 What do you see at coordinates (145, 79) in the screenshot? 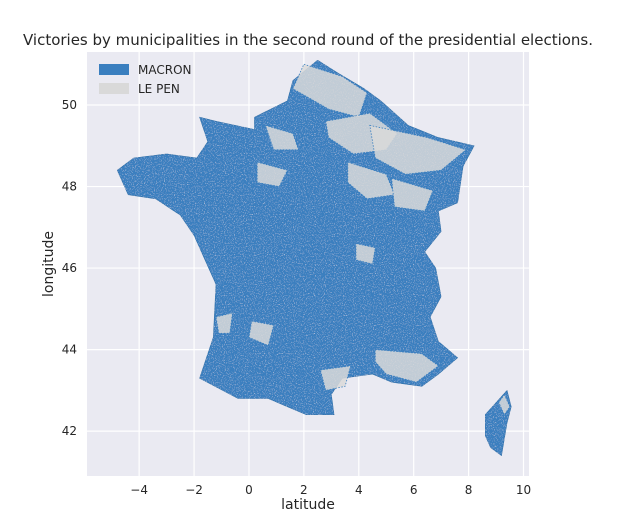
I see `legend: MACRON LE PEN` at bounding box center [145, 79].